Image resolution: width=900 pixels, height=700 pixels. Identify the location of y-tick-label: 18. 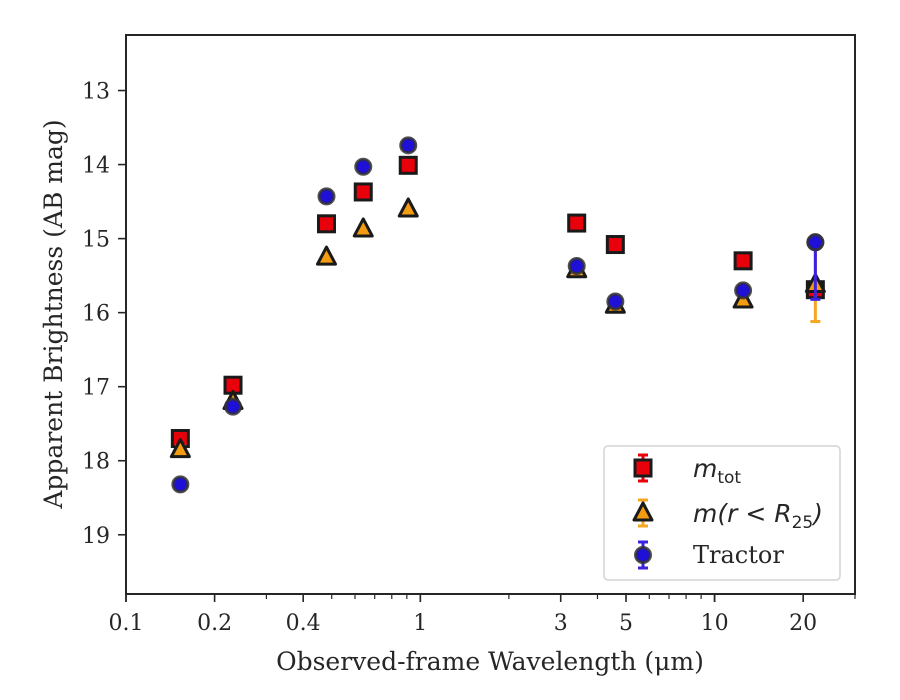
(96, 462).